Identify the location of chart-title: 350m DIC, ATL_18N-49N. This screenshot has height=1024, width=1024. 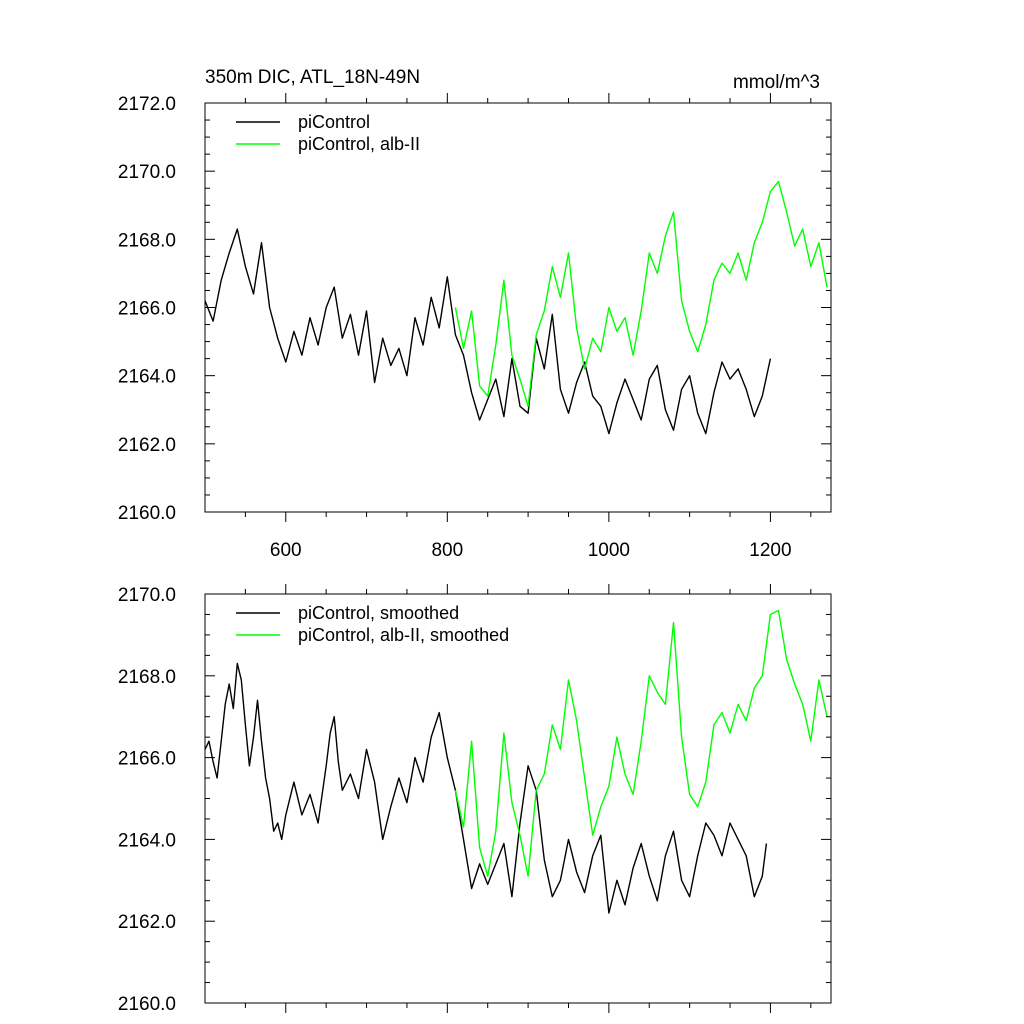
(312, 77).